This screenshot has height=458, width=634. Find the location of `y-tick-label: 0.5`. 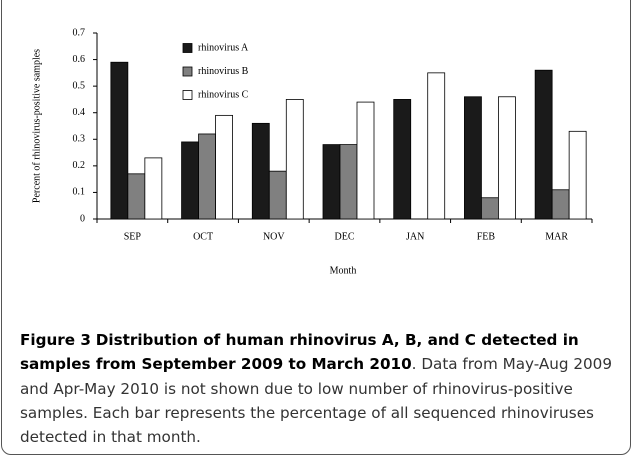

y-tick-label: 0.5 is located at coordinates (79, 85).